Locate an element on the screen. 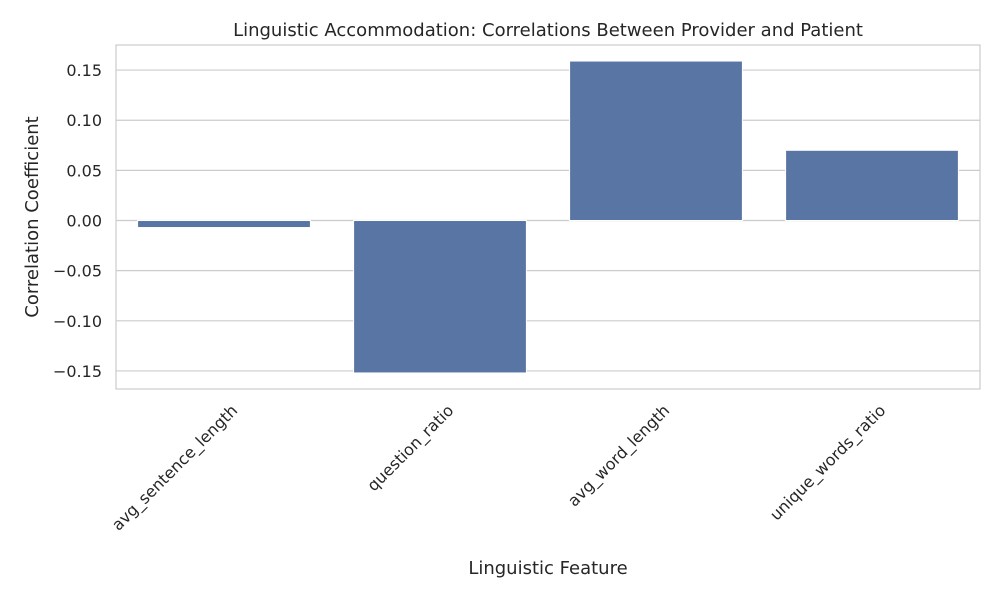 The width and height of the screenshot is (1000, 605). bar-avg-sentence-length is located at coordinates (224, 224).